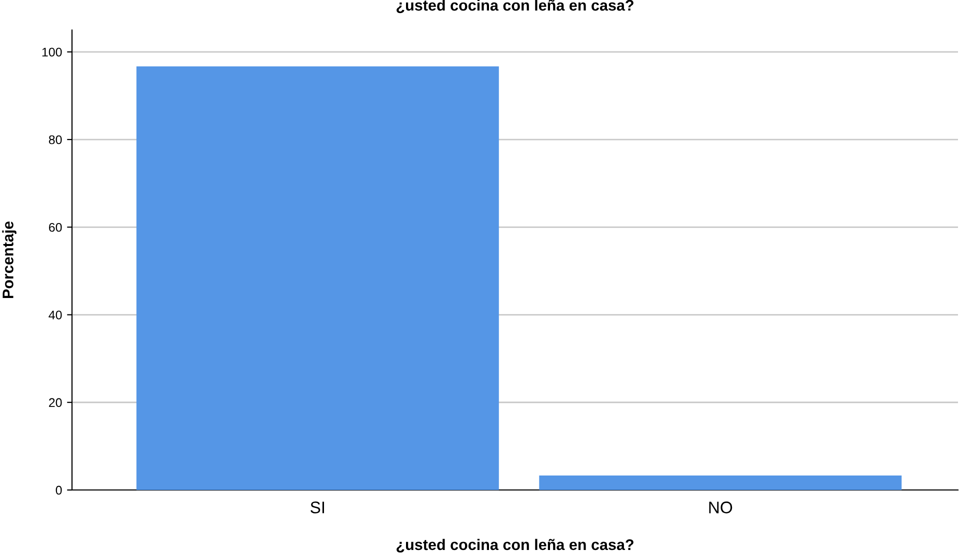 The width and height of the screenshot is (961, 560). What do you see at coordinates (55, 227) in the screenshot?
I see `y-tick-label: 60` at bounding box center [55, 227].